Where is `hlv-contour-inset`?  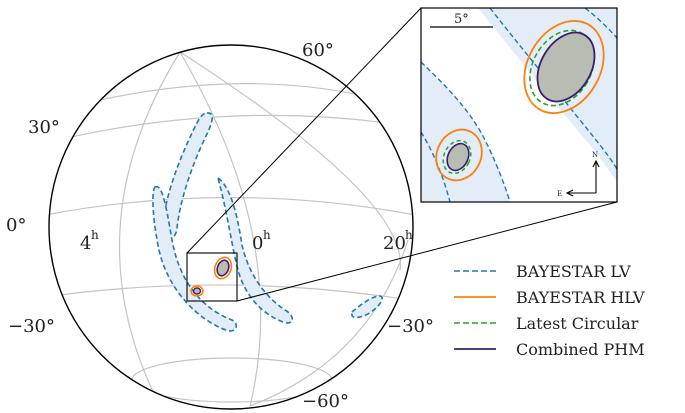
hlv-contour-inset is located at coordinates (564, 67).